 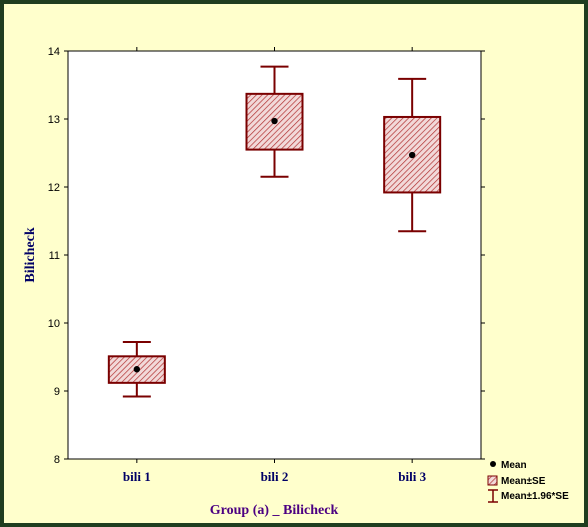 What do you see at coordinates (30, 254) in the screenshot?
I see `y-axis-label: Bilicheck` at bounding box center [30, 254].